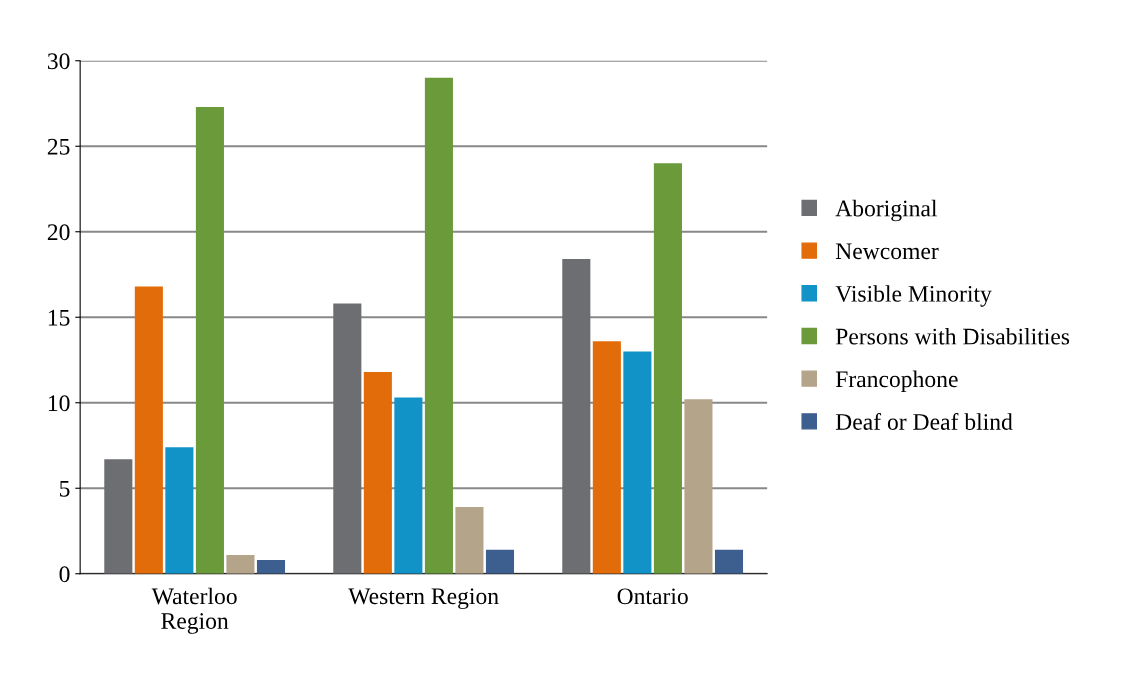 Image resolution: width=1145 pixels, height=675 pixels. What do you see at coordinates (59, 317) in the screenshot?
I see `y-tick-label: 15` at bounding box center [59, 317].